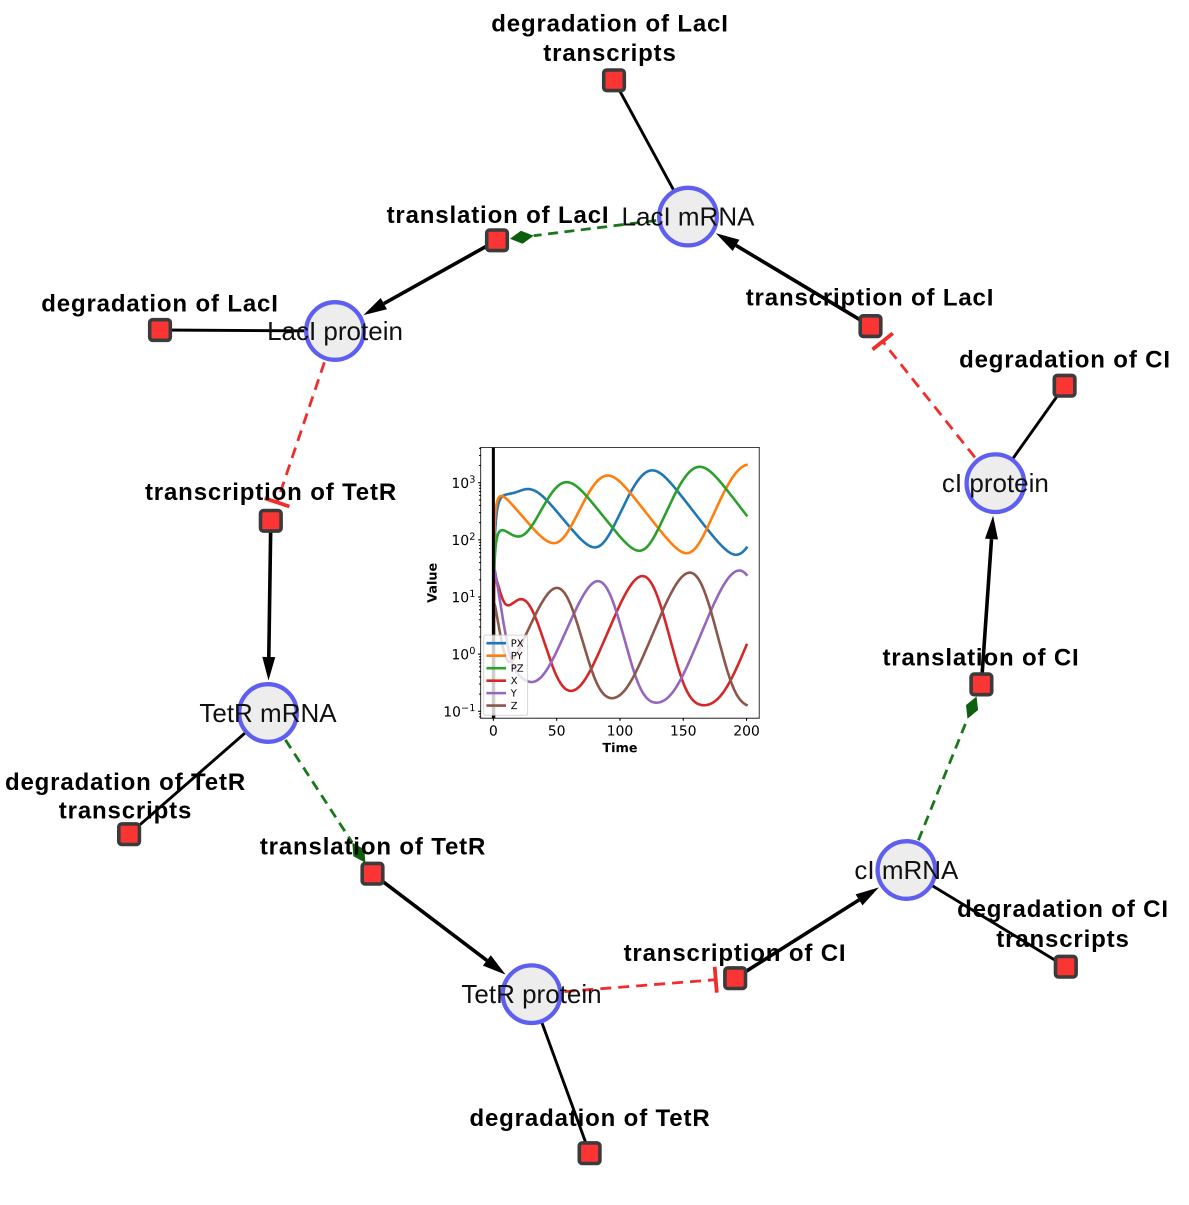  What do you see at coordinates (498, 215) in the screenshot?
I see `svg-text: translation of LacI` at bounding box center [498, 215].